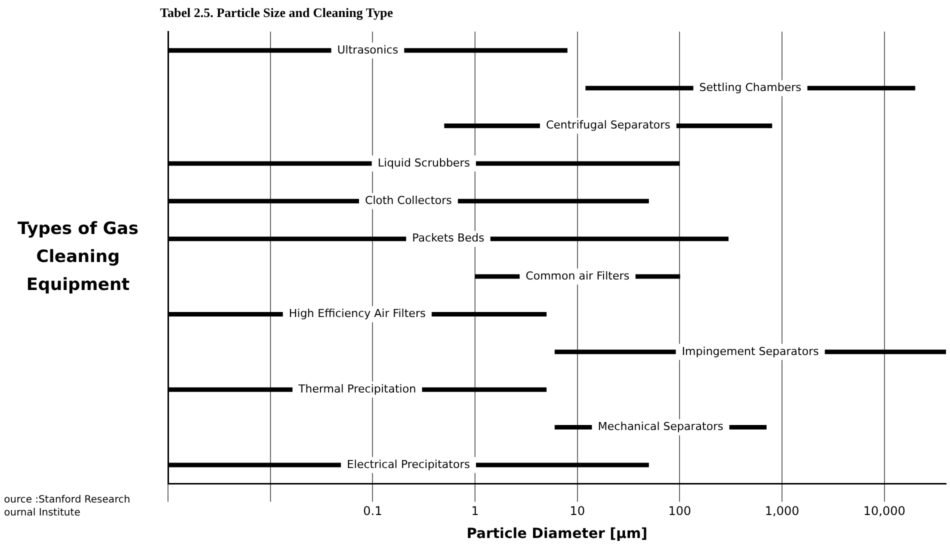 This screenshot has width=950, height=551. Describe the element at coordinates (67, 506) in the screenshot. I see `text: ource :Stanford Research ournal Institute` at that location.